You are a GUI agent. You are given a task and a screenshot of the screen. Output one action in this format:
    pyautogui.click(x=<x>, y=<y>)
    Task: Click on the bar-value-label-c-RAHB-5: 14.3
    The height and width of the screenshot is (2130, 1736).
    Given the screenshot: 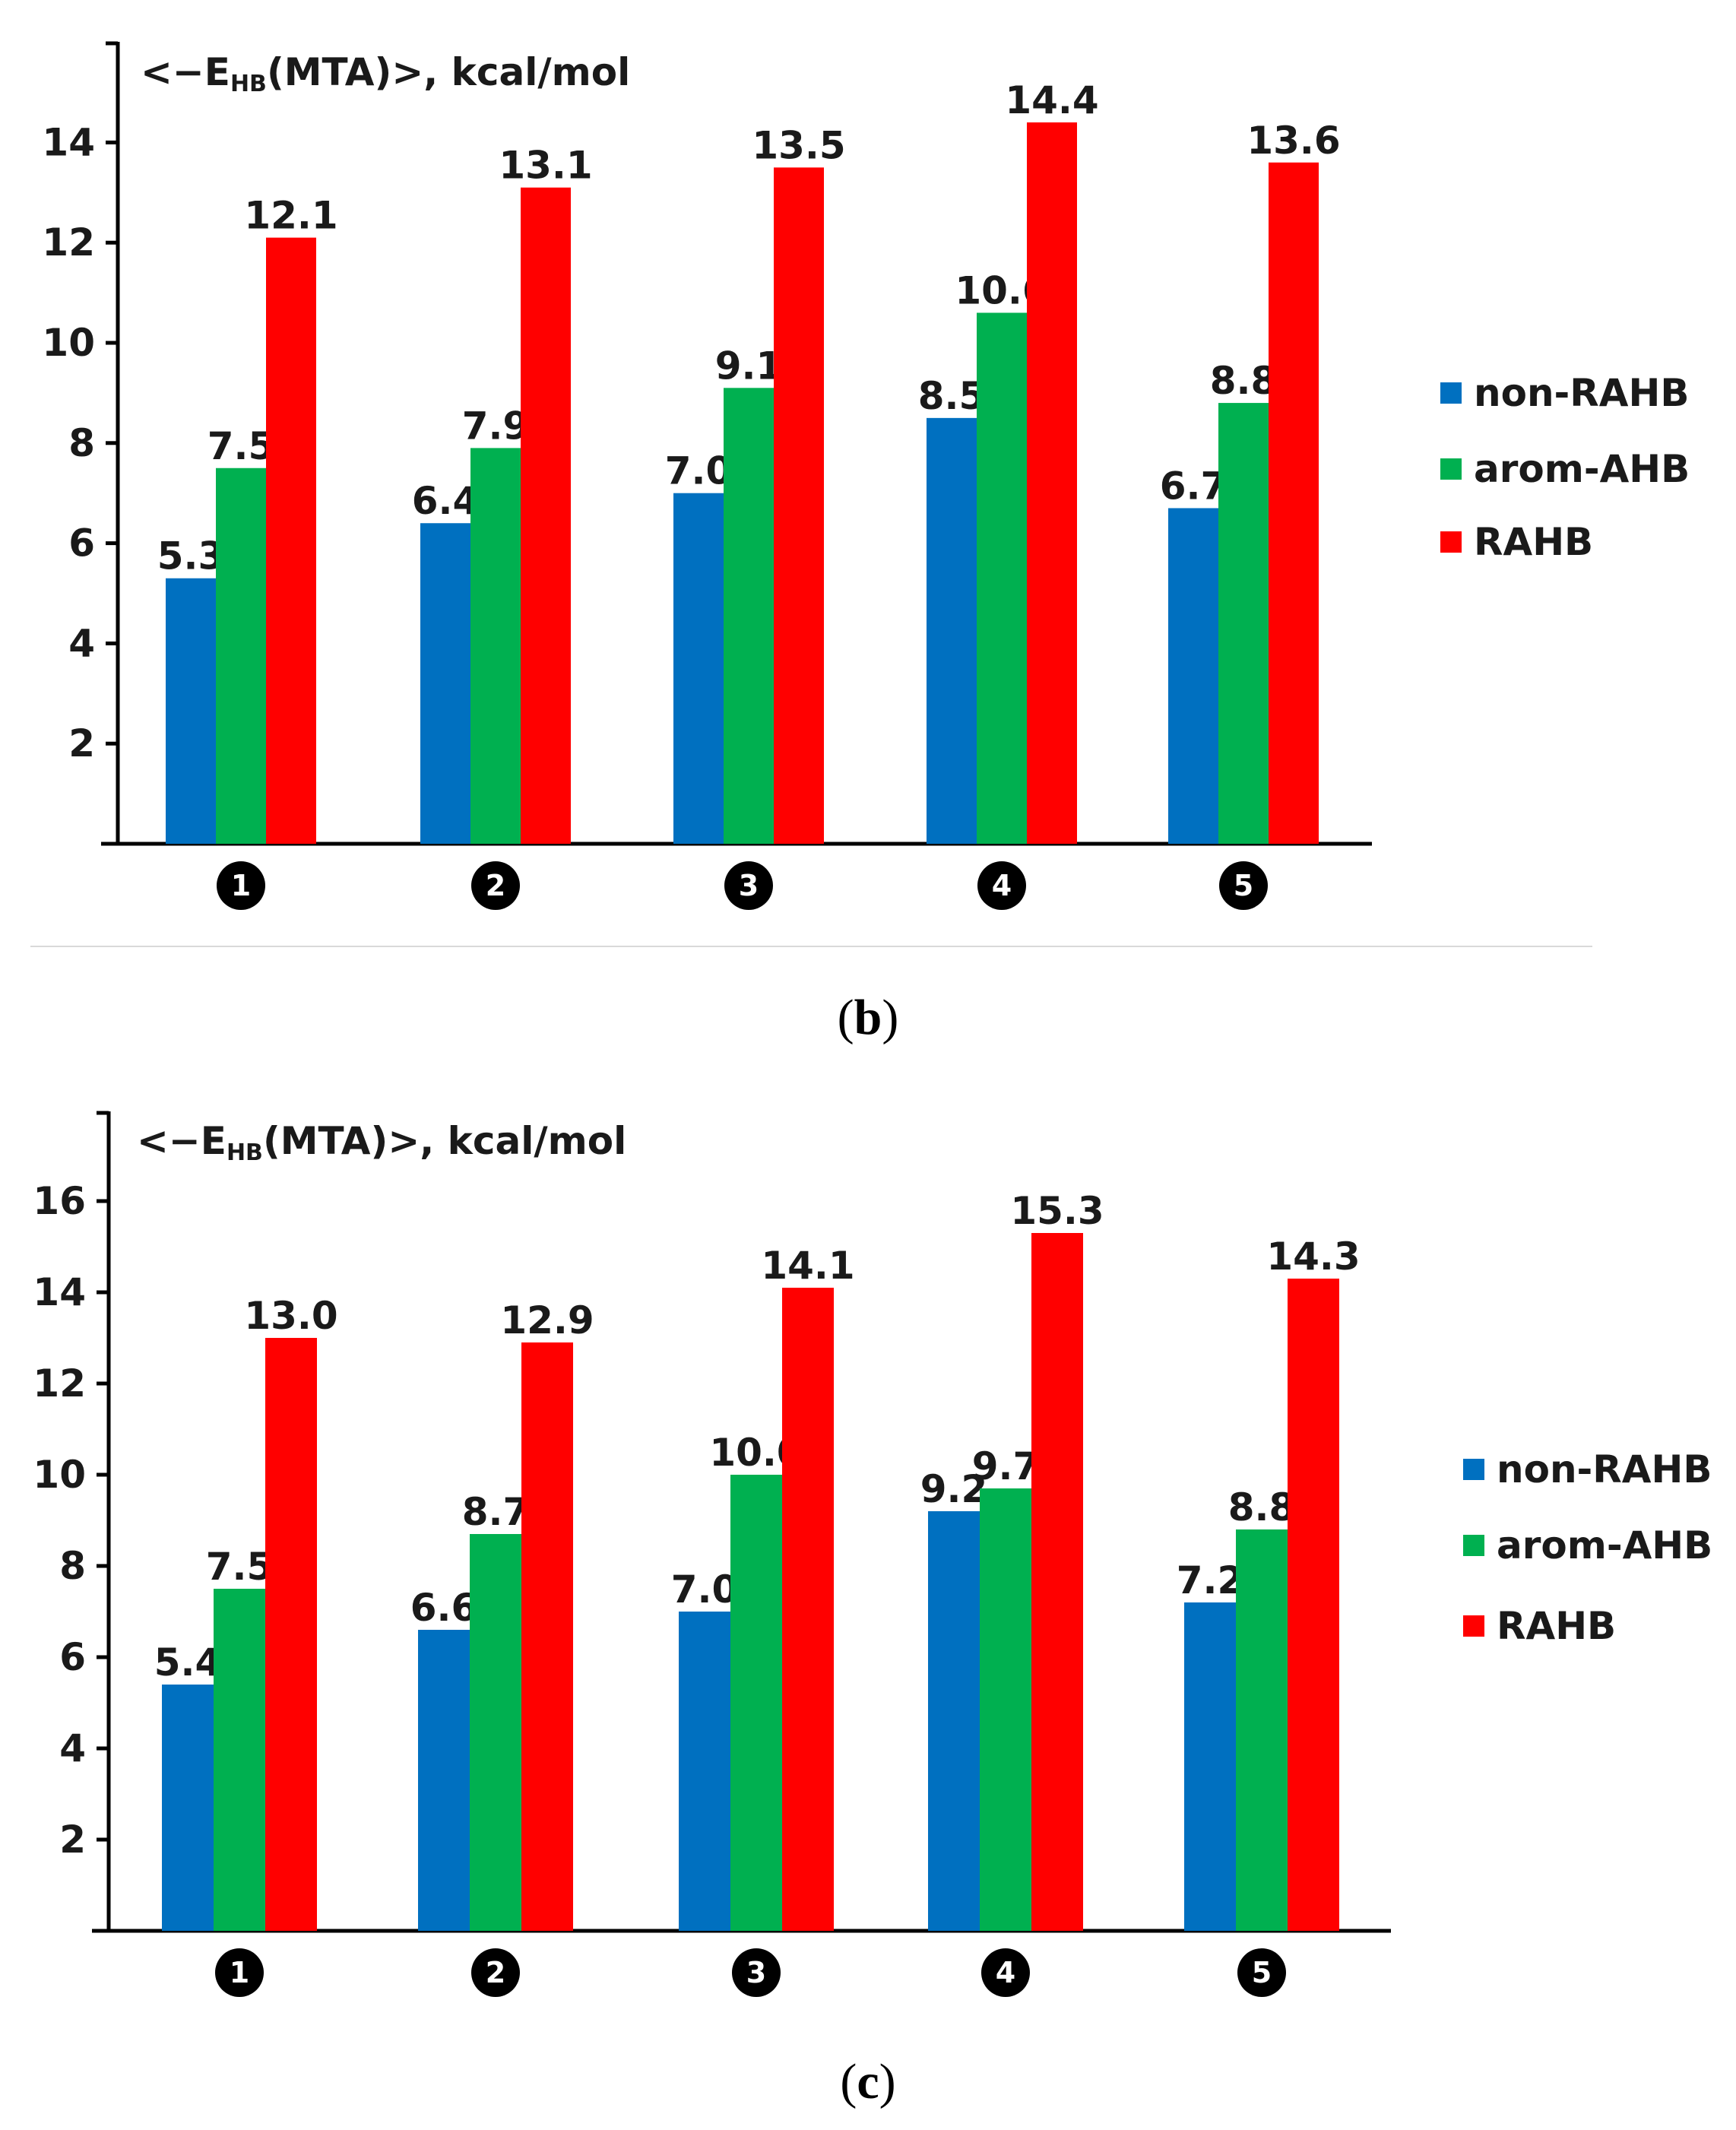 What is the action you would take?
    pyautogui.click(x=1313, y=1257)
    